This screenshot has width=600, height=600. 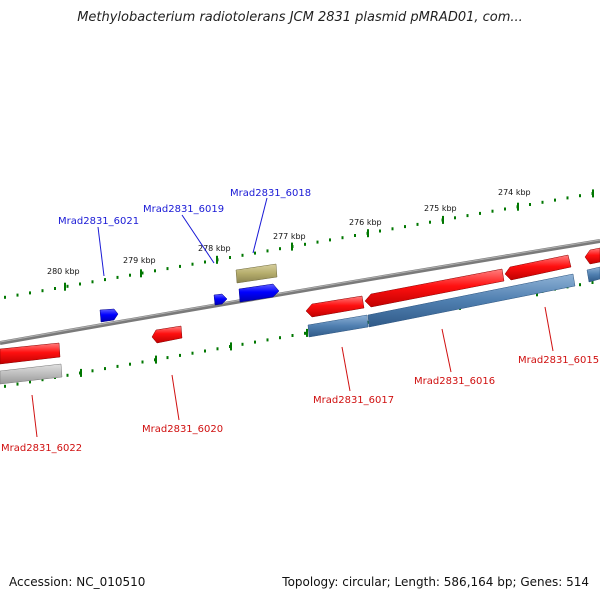 What do you see at coordinates (592, 256) in the screenshot?
I see `gene-partial-right-red` at bounding box center [592, 256].